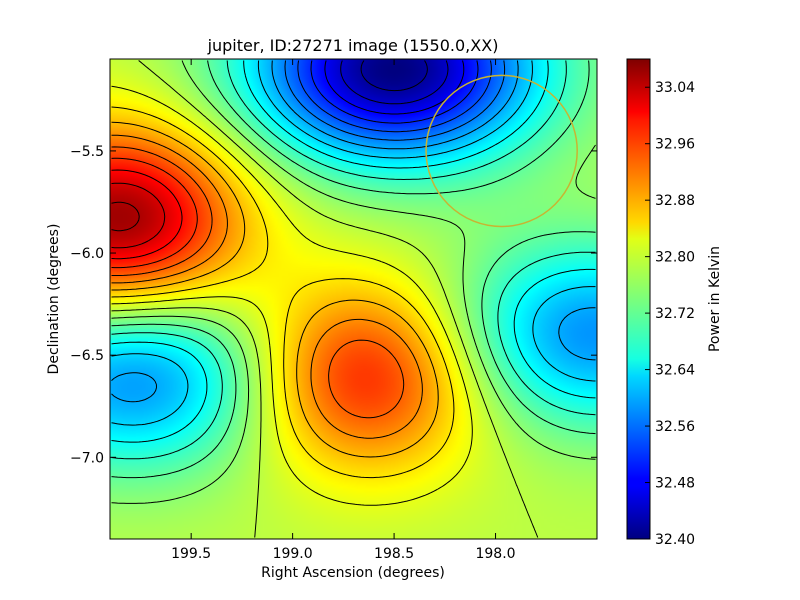 This screenshot has width=800, height=600. What do you see at coordinates (353, 45) in the screenshot?
I see `chart-title: jupiter, ID:27271 image (1550.0,XX)` at bounding box center [353, 45].